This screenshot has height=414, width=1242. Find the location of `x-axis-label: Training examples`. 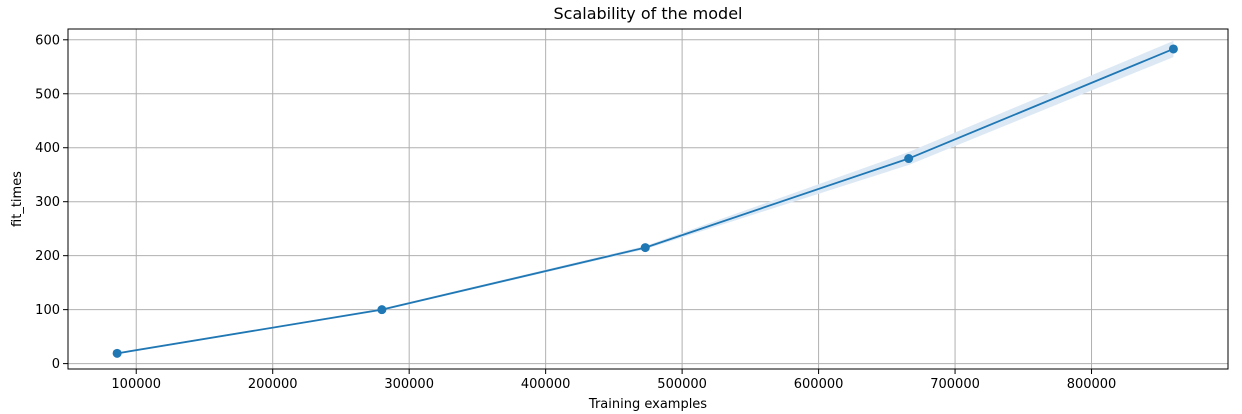

x-axis-label: Training examples is located at coordinates (647, 404).